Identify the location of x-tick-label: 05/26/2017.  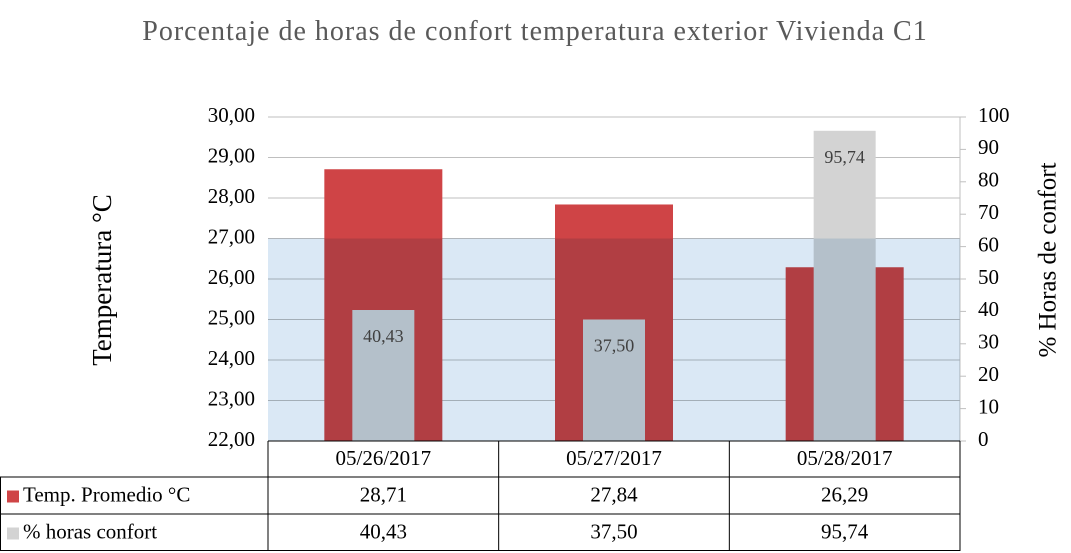
(383, 458).